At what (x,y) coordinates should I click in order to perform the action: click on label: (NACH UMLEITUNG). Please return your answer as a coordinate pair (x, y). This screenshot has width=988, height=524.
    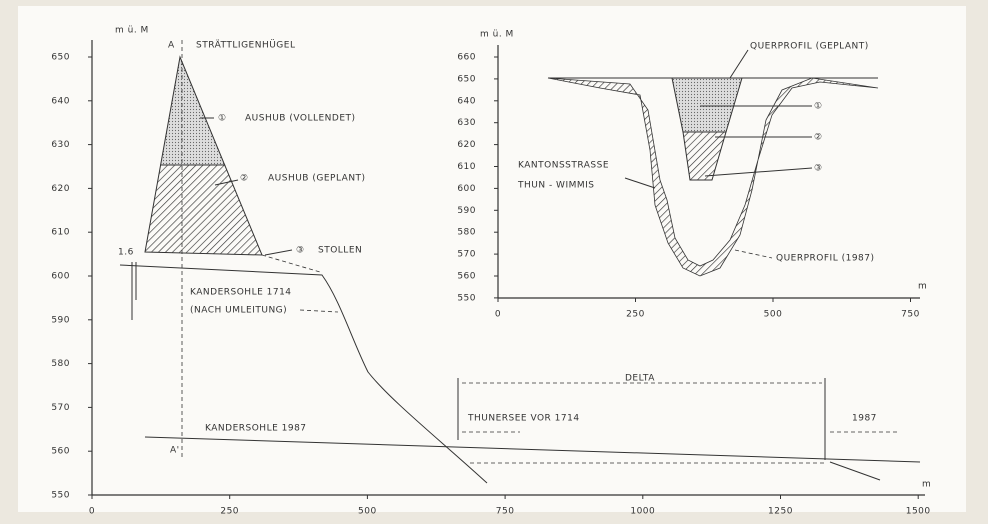
    Looking at the image, I should click on (238, 311).